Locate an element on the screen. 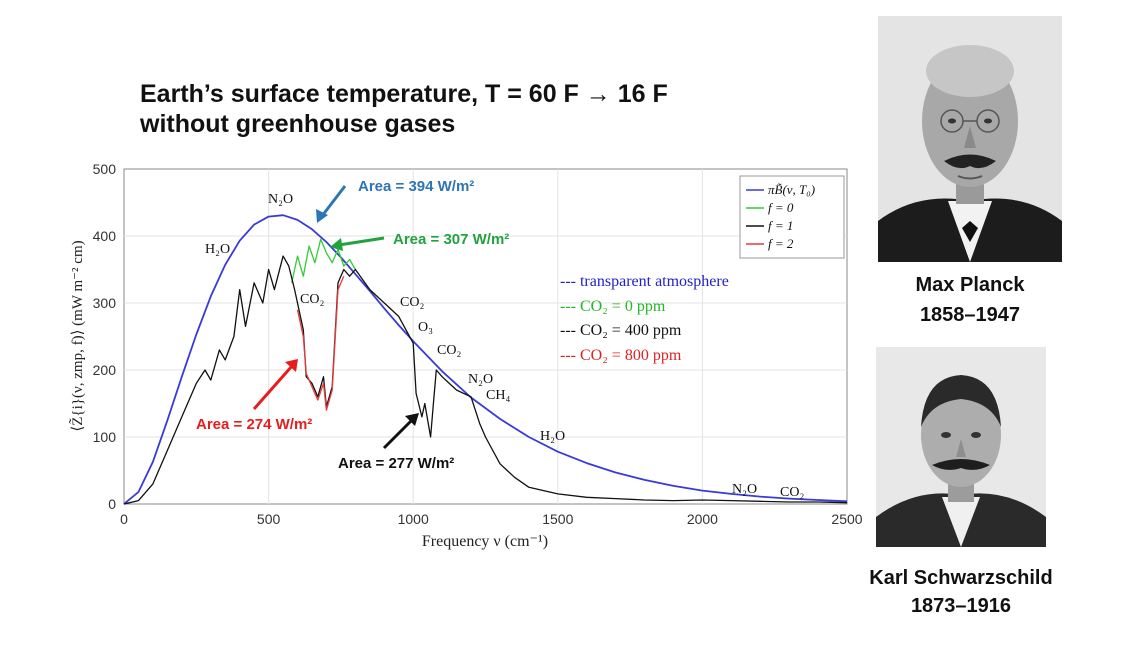 The height and width of the screenshot is (654, 1144). arrow-black is located at coordinates (398, 434).